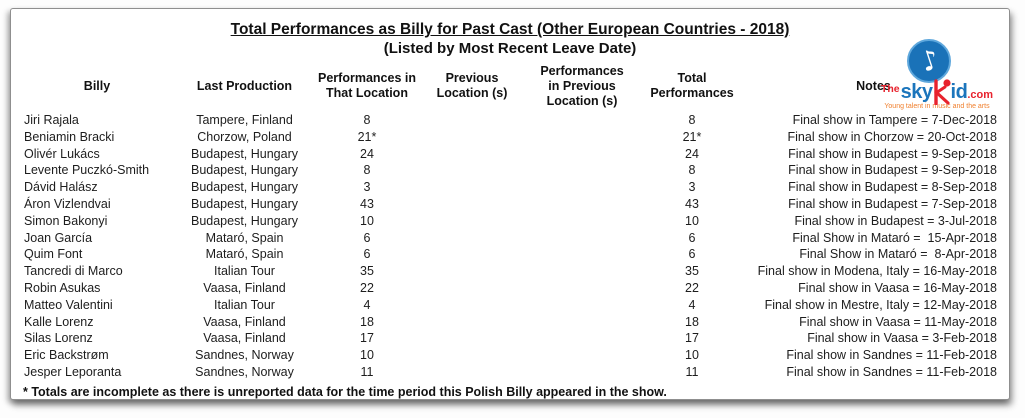  What do you see at coordinates (937, 90) in the screenshot?
I see `logo-wordmark: The sky id .com` at bounding box center [937, 90].